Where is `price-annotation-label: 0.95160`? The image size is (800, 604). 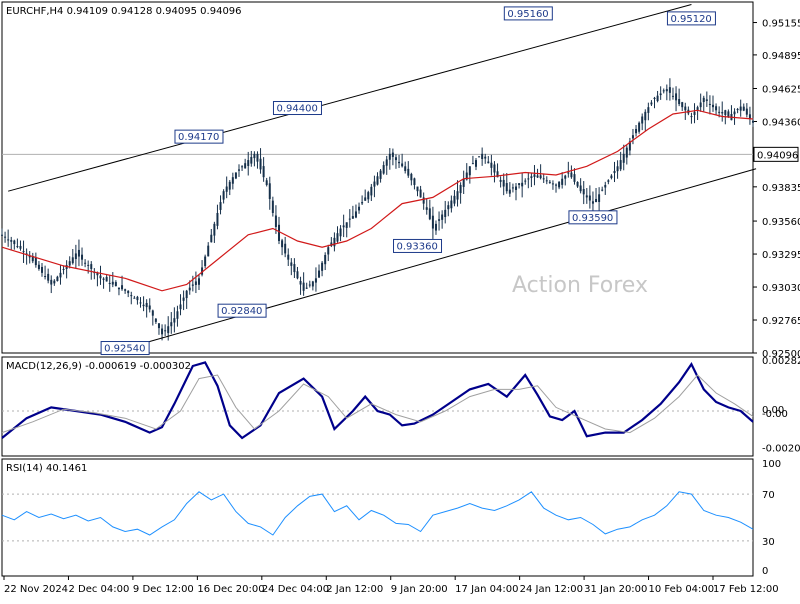
price-annotation-label: 0.95160 is located at coordinates (527, 14).